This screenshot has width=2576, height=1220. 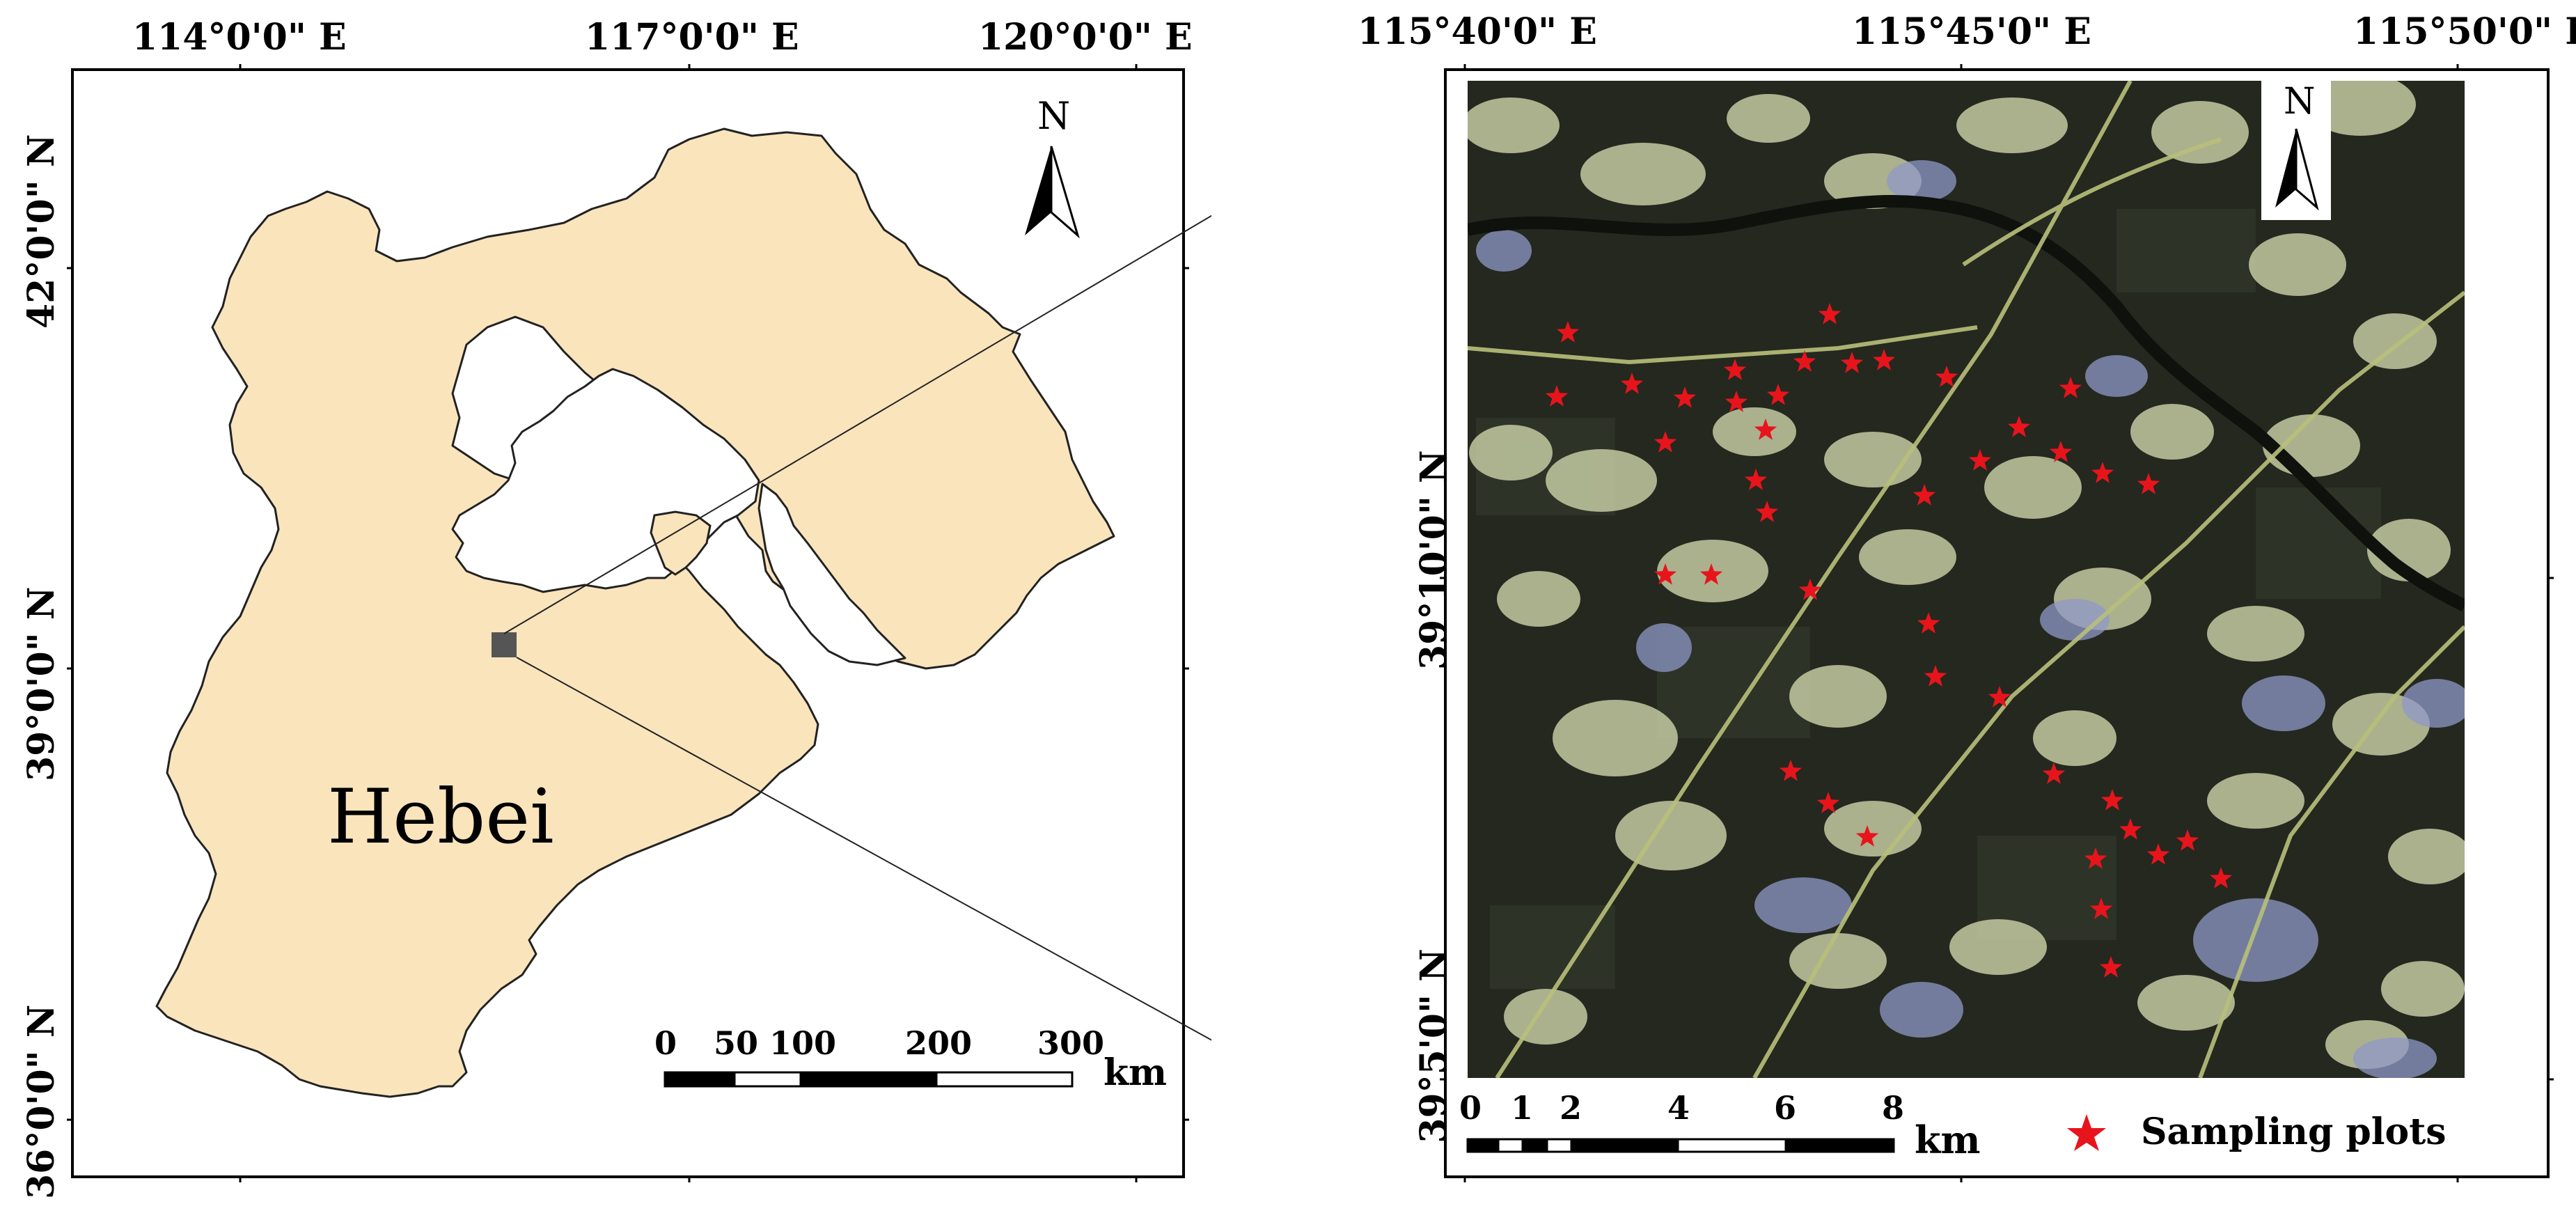 I want to click on right-scale-label-8: 8, so click(x=1893, y=1108).